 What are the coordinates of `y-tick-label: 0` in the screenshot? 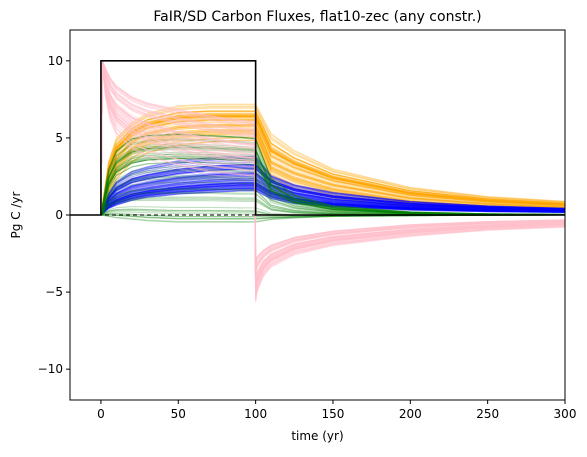 It's located at (59, 215).